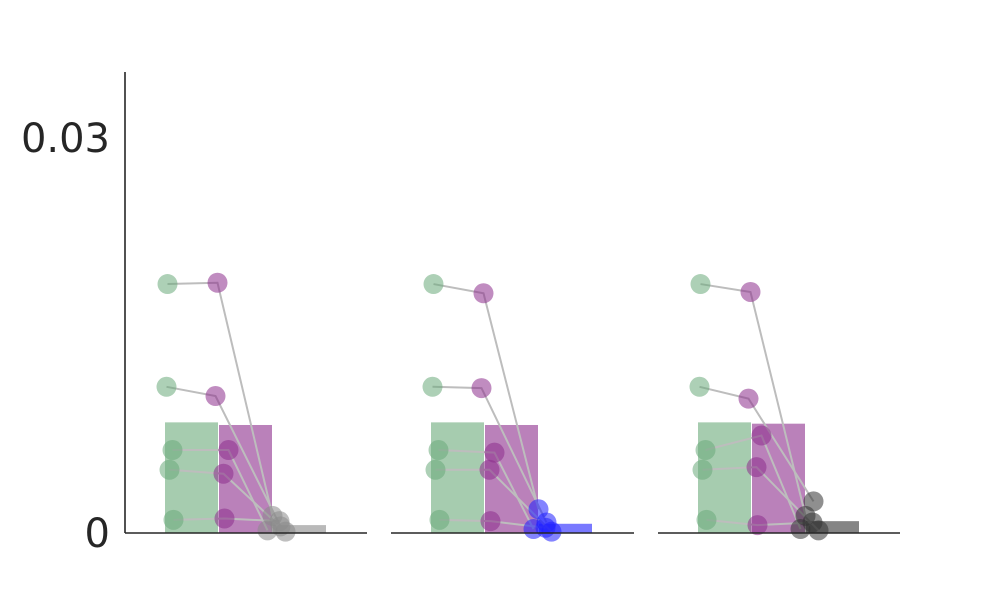  I want to click on y-tick-label-1: 0, so click(97, 534).